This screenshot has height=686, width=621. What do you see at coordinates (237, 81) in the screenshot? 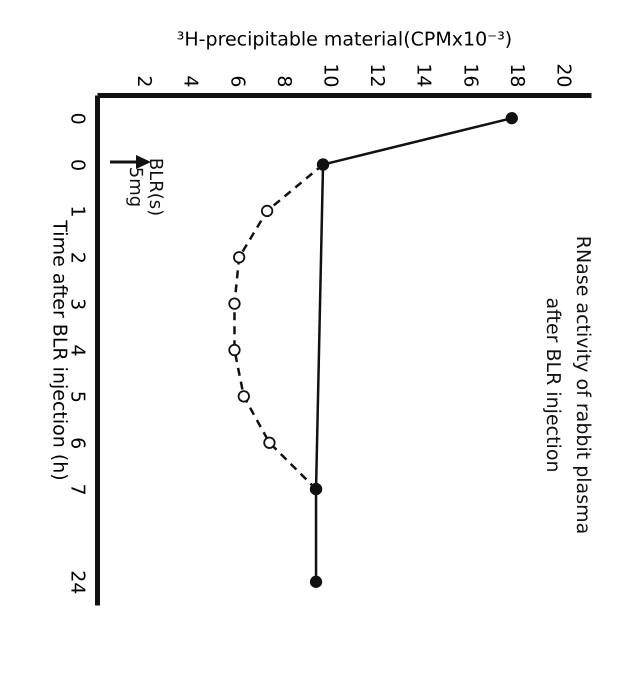
I see `x-tick-label: 6` at bounding box center [237, 81].